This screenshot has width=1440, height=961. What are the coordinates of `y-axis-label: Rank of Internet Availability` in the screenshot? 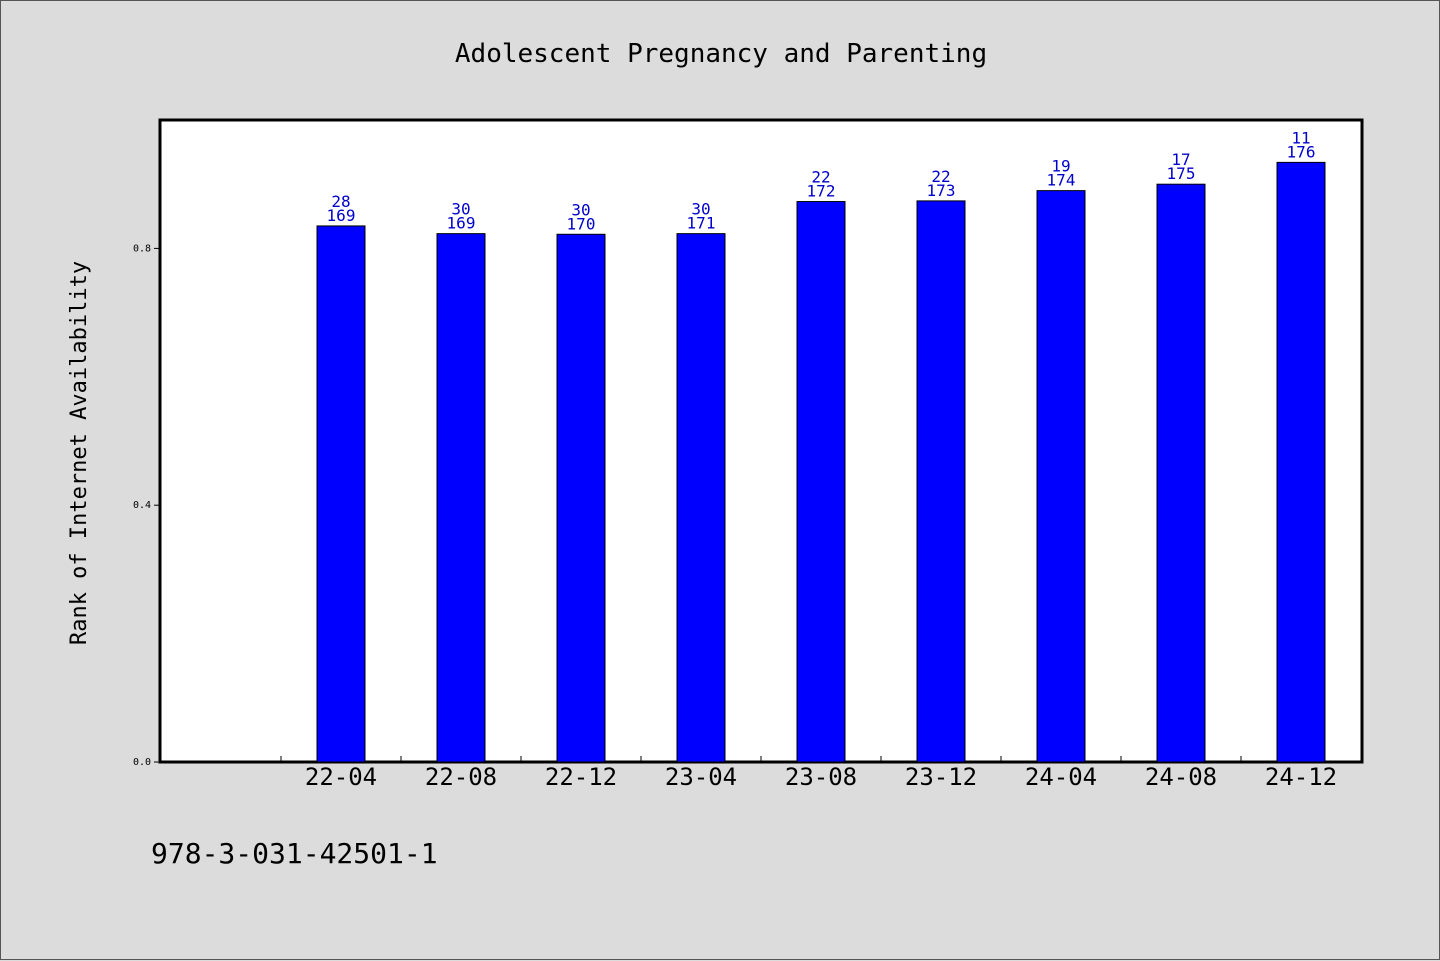 It's located at (79, 453).